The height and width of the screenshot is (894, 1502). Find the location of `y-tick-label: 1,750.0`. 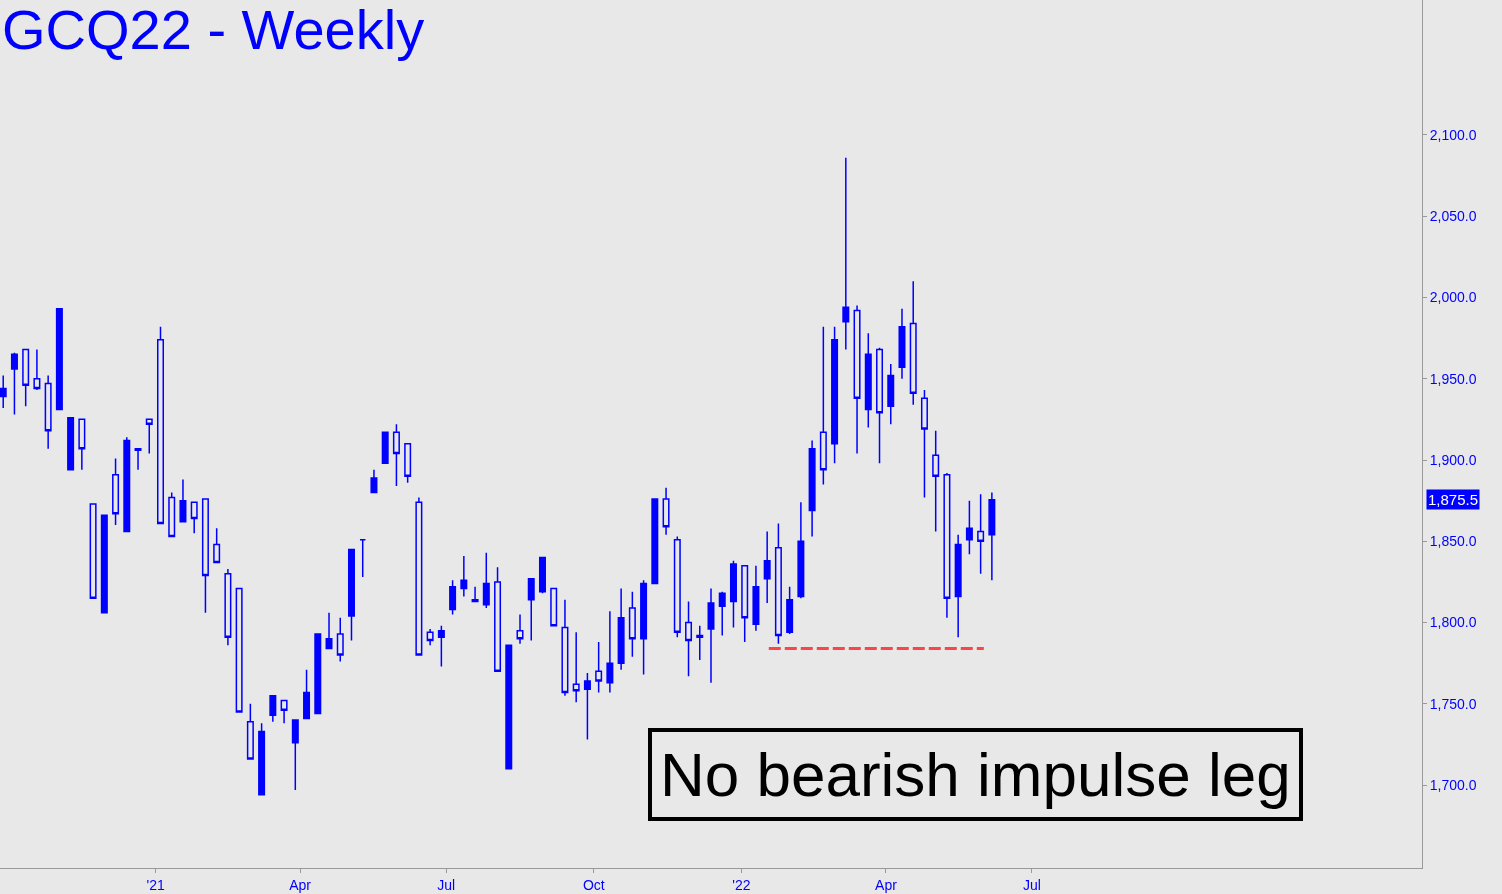

y-tick-label: 1,750.0 is located at coordinates (1453, 703).